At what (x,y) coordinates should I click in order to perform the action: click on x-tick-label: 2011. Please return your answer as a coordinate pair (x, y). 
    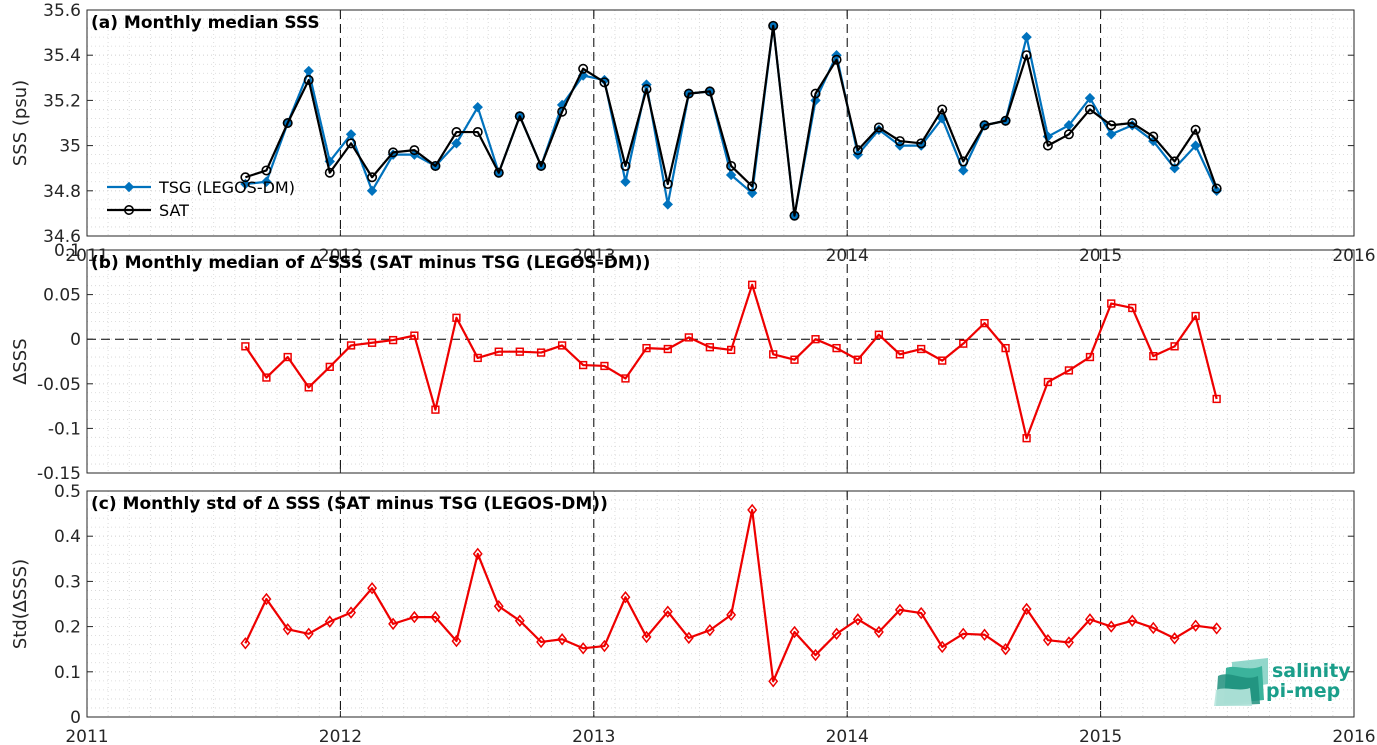
    Looking at the image, I should click on (86, 736).